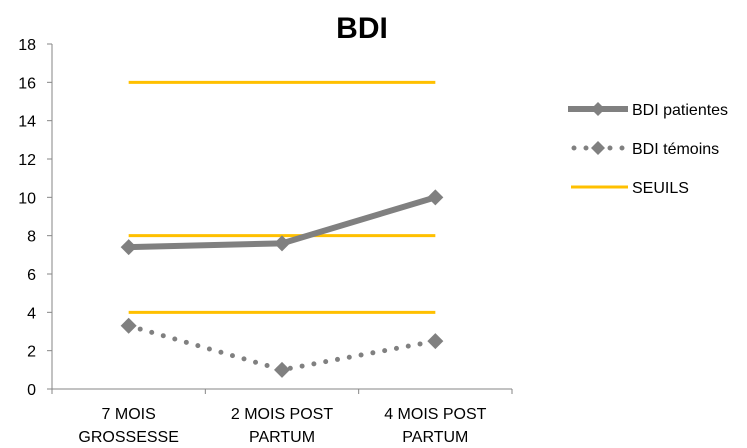 The height and width of the screenshot is (448, 747). What do you see at coordinates (129, 414) in the screenshot?
I see `x-category-label: 7 MOIS` at bounding box center [129, 414].